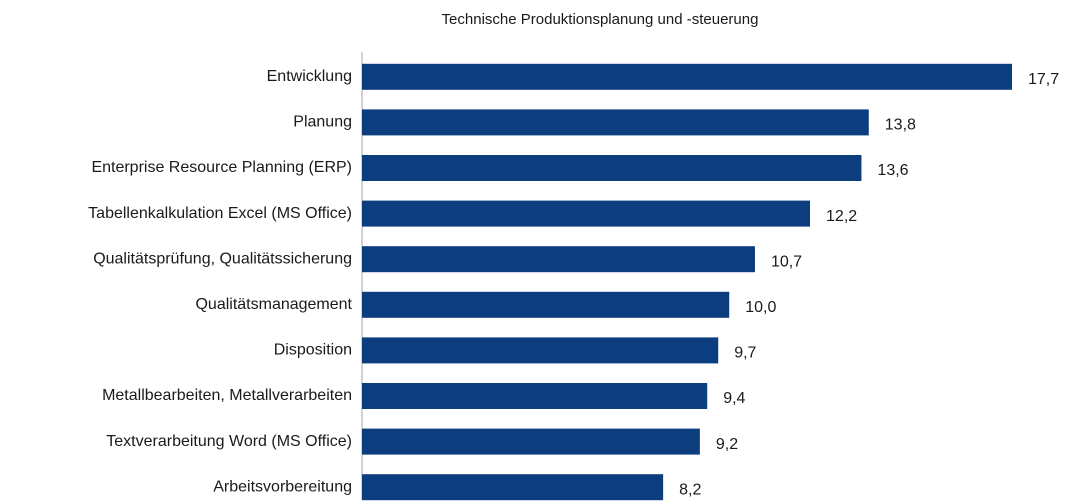 The width and height of the screenshot is (1067, 504). I want to click on value-label: 9,2, so click(727, 444).